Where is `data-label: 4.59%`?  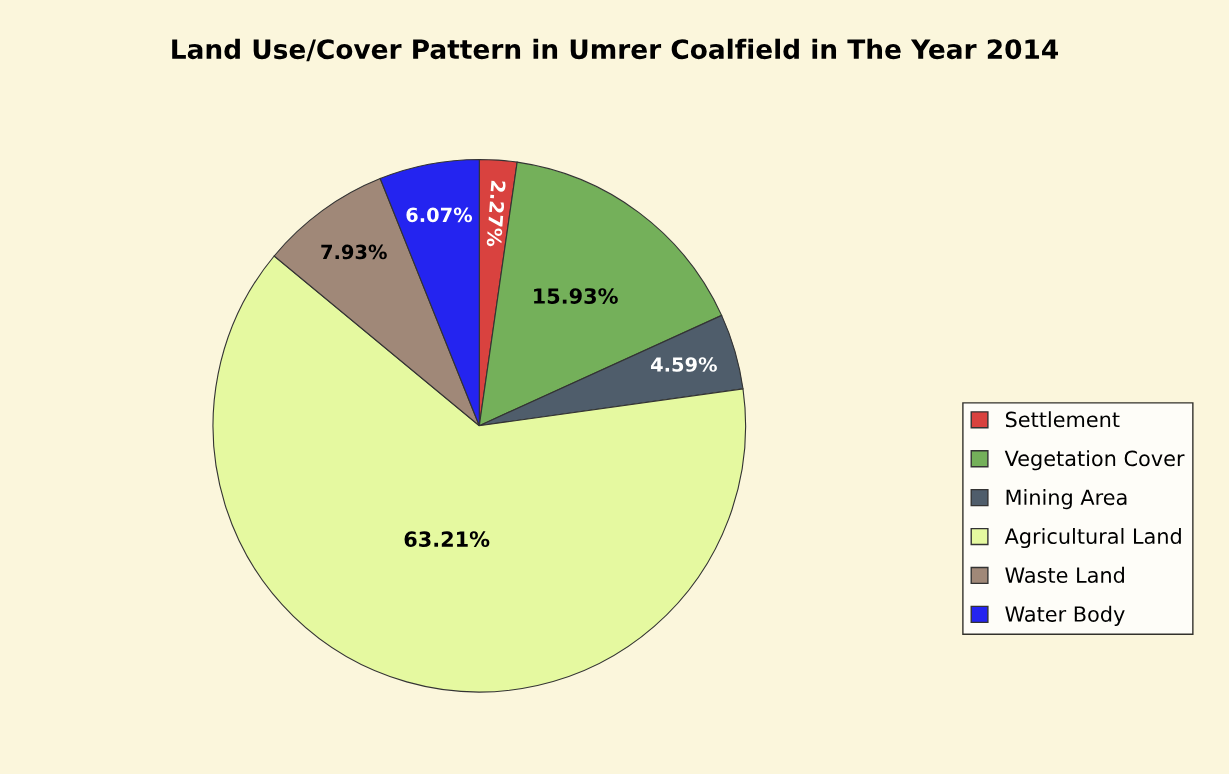
data-label: 4.59% is located at coordinates (683, 364).